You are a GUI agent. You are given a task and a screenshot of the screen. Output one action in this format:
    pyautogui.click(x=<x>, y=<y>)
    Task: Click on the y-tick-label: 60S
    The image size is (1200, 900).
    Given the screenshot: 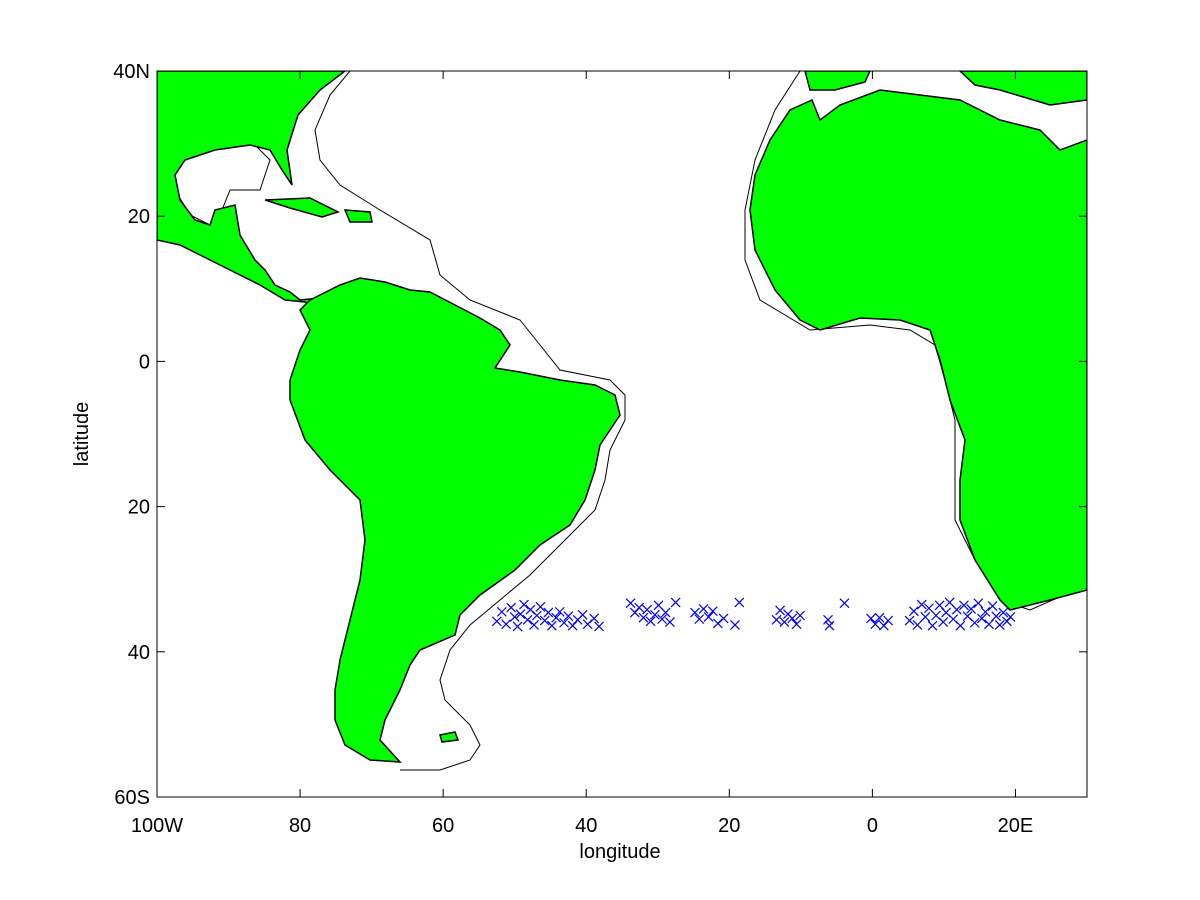 What is the action you would take?
    pyautogui.click(x=132, y=798)
    